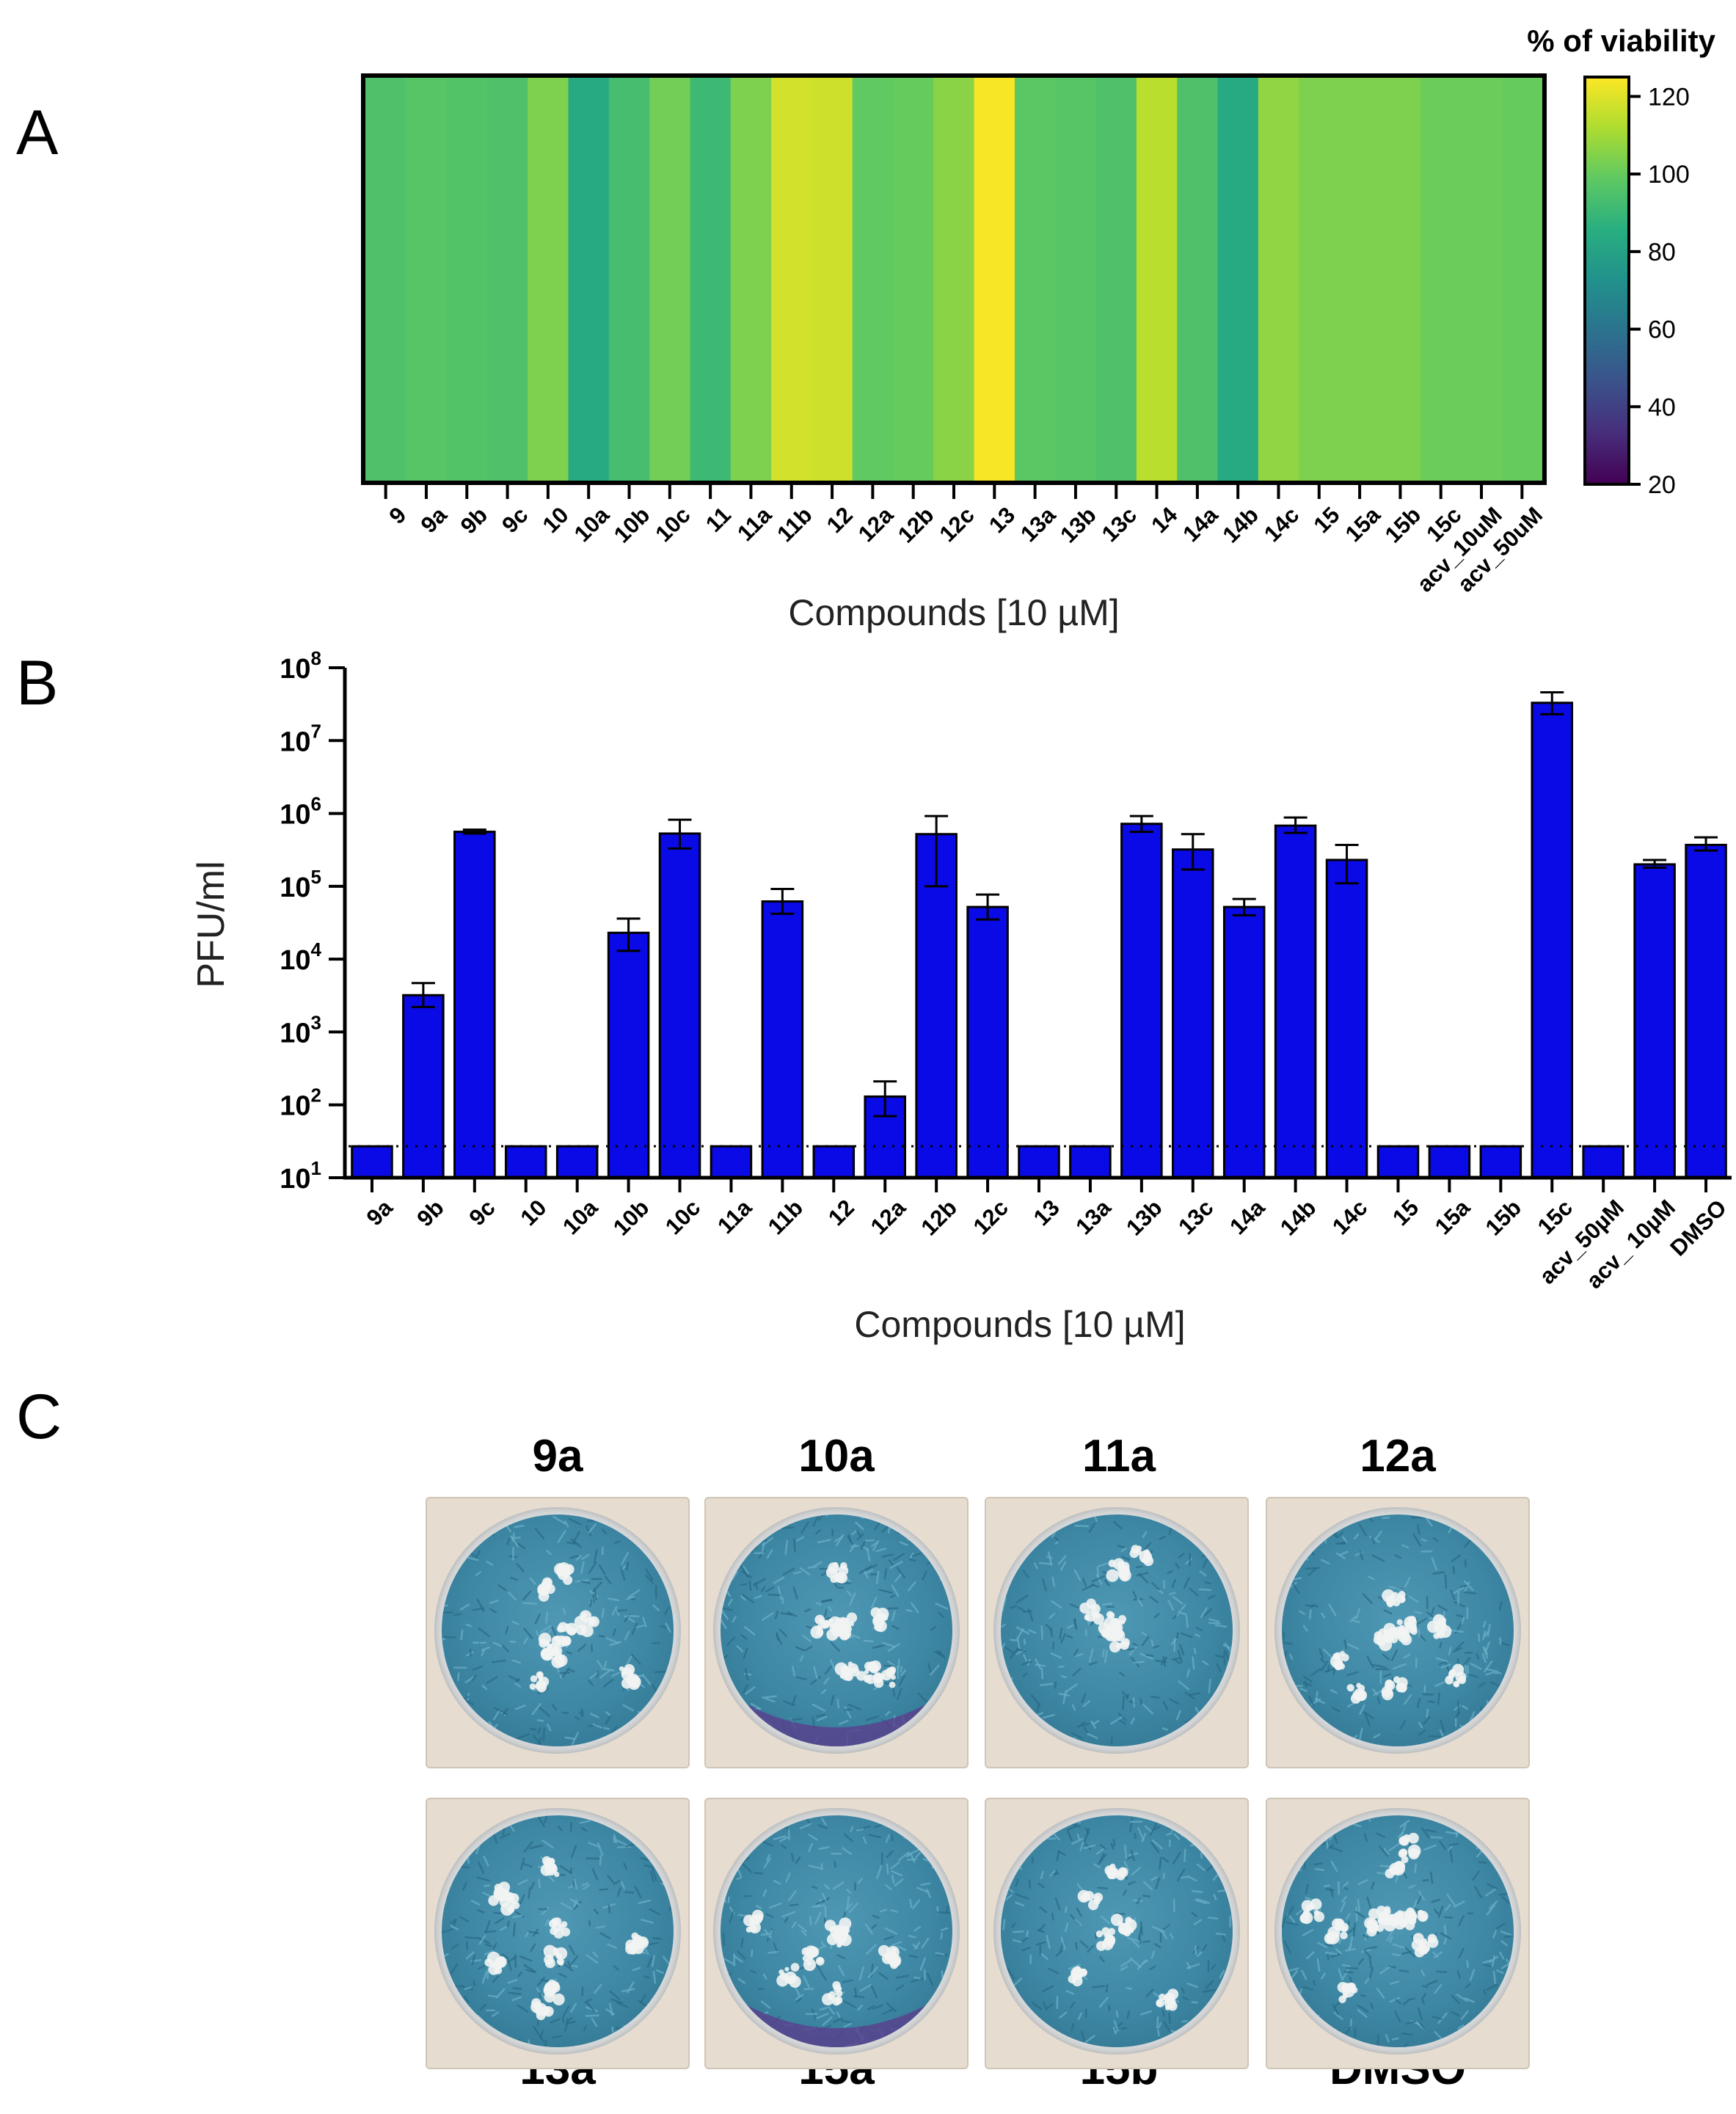  I want to click on bar-DMSO, so click(1706, 1011).